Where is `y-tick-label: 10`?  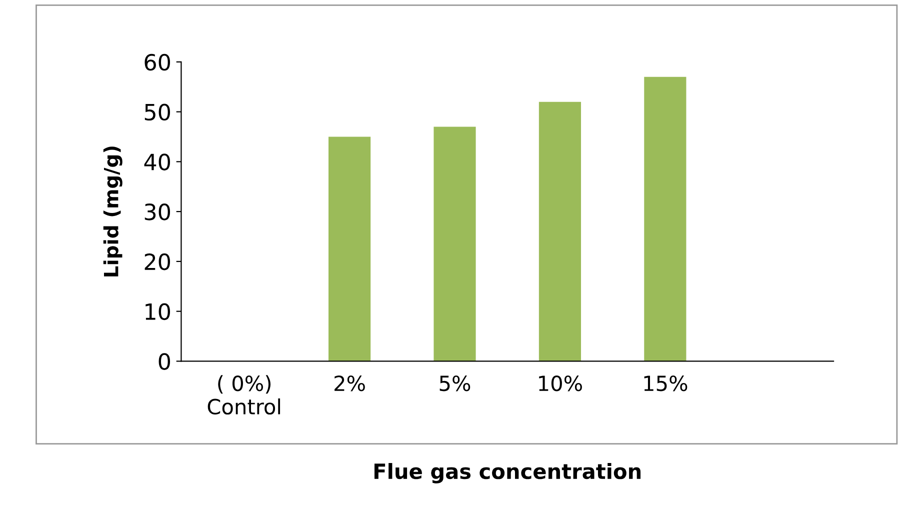
y-tick-label: 10 is located at coordinates (158, 311).